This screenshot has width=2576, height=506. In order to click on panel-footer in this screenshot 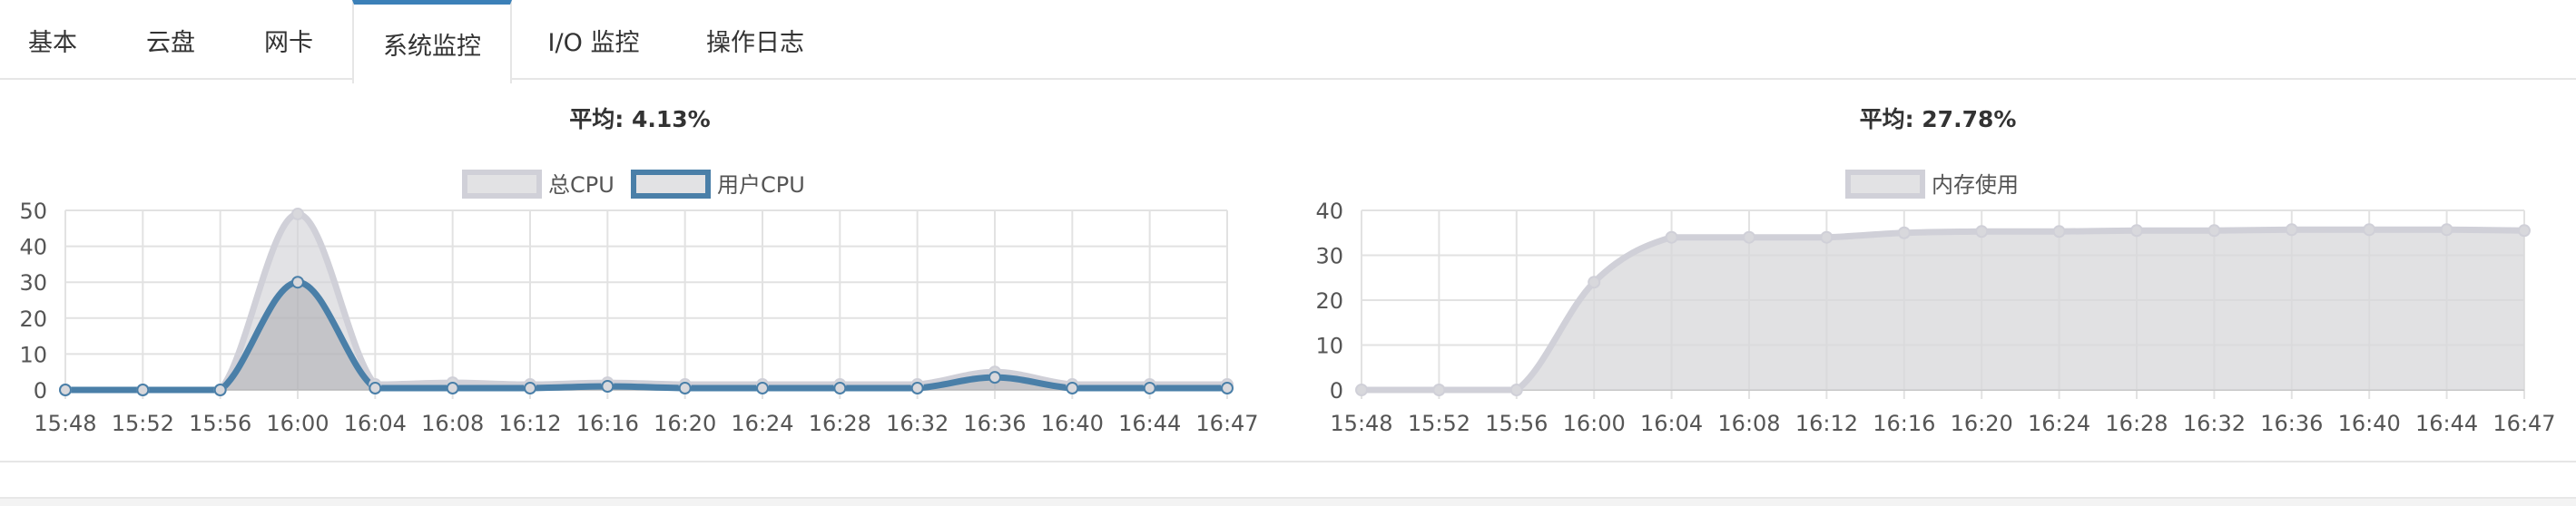, I will do `click(1288, 501)`.